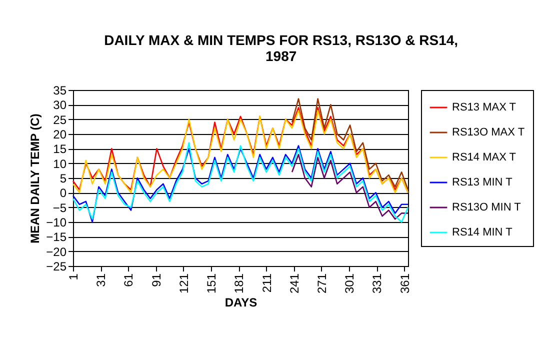 This screenshot has width=556, height=342. I want to click on y-tick-label: 20, so click(60, 135).